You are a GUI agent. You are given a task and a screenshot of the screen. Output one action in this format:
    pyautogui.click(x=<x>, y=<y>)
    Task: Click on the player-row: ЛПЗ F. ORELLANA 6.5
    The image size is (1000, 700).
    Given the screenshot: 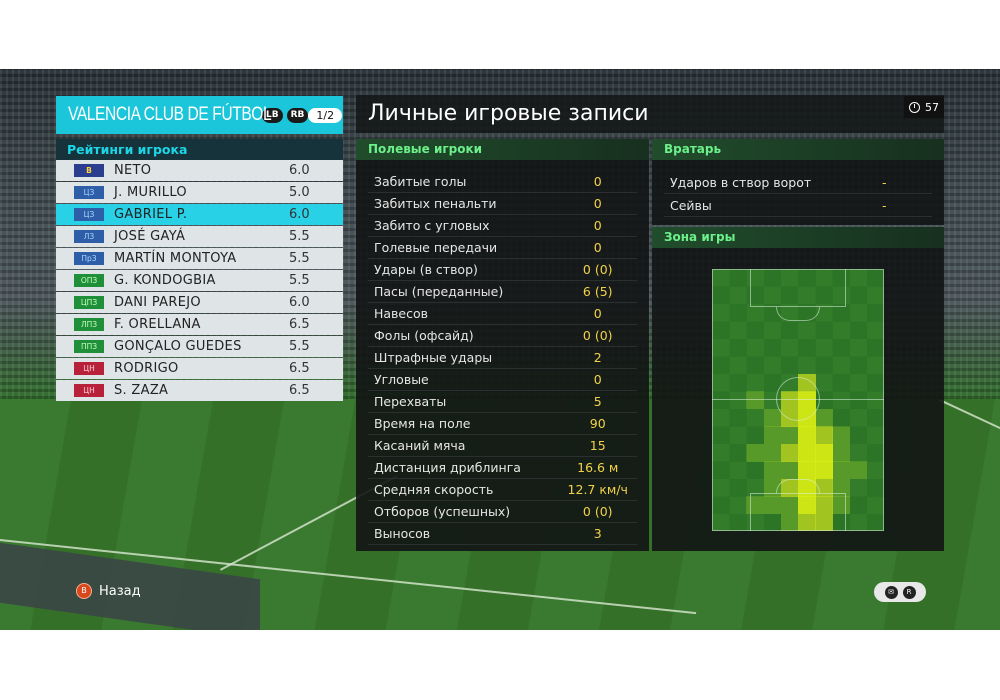 What is the action you would take?
    pyautogui.click(x=199, y=324)
    